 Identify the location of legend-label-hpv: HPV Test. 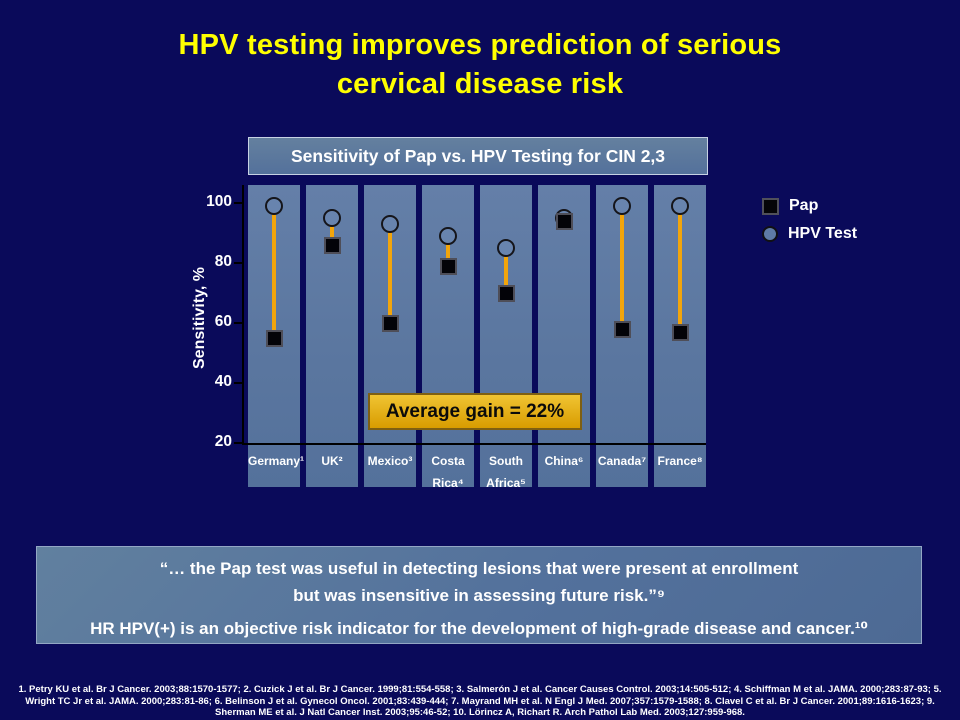
(823, 233).